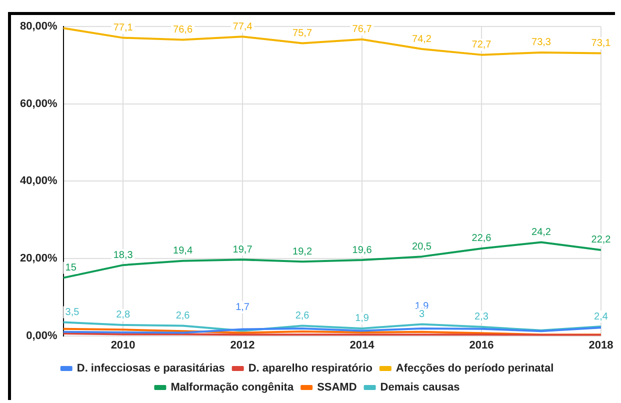 This screenshot has width=621, height=403. Describe the element at coordinates (310, 368) in the screenshot. I see `legend-label: D. aparelho respiratório` at that location.